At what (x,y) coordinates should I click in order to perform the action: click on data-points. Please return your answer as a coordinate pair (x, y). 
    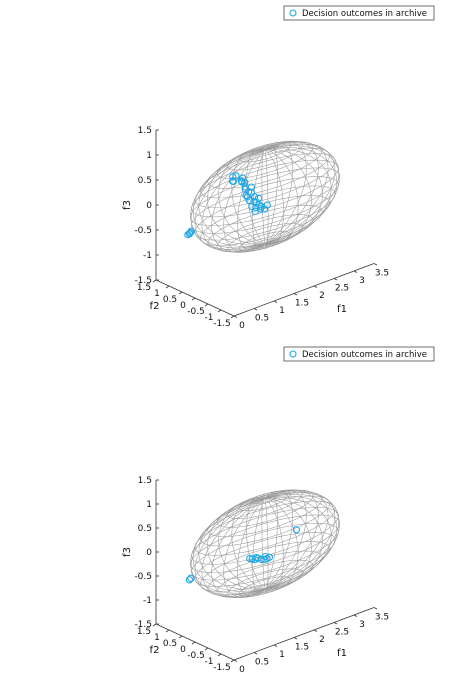
    Looking at the image, I should click on (243, 555).